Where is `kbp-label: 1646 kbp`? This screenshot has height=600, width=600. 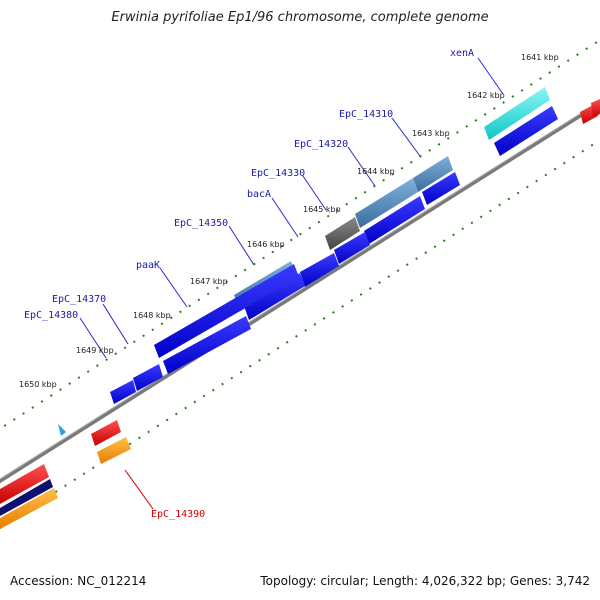 kbp-label: 1646 kbp is located at coordinates (266, 244).